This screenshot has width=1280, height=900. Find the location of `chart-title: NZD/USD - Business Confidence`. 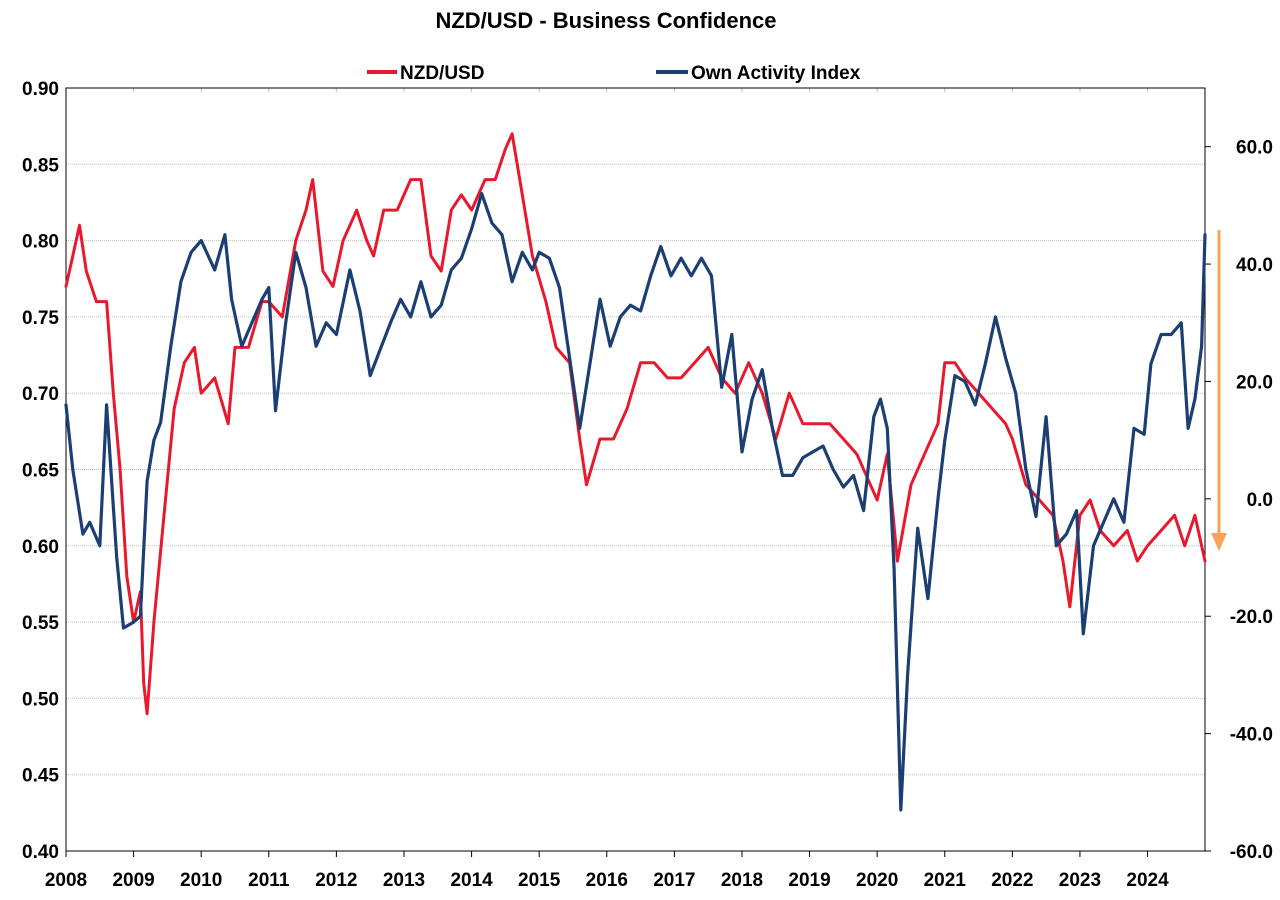

chart-title: NZD/USD - Business Confidence is located at coordinates (605, 20).